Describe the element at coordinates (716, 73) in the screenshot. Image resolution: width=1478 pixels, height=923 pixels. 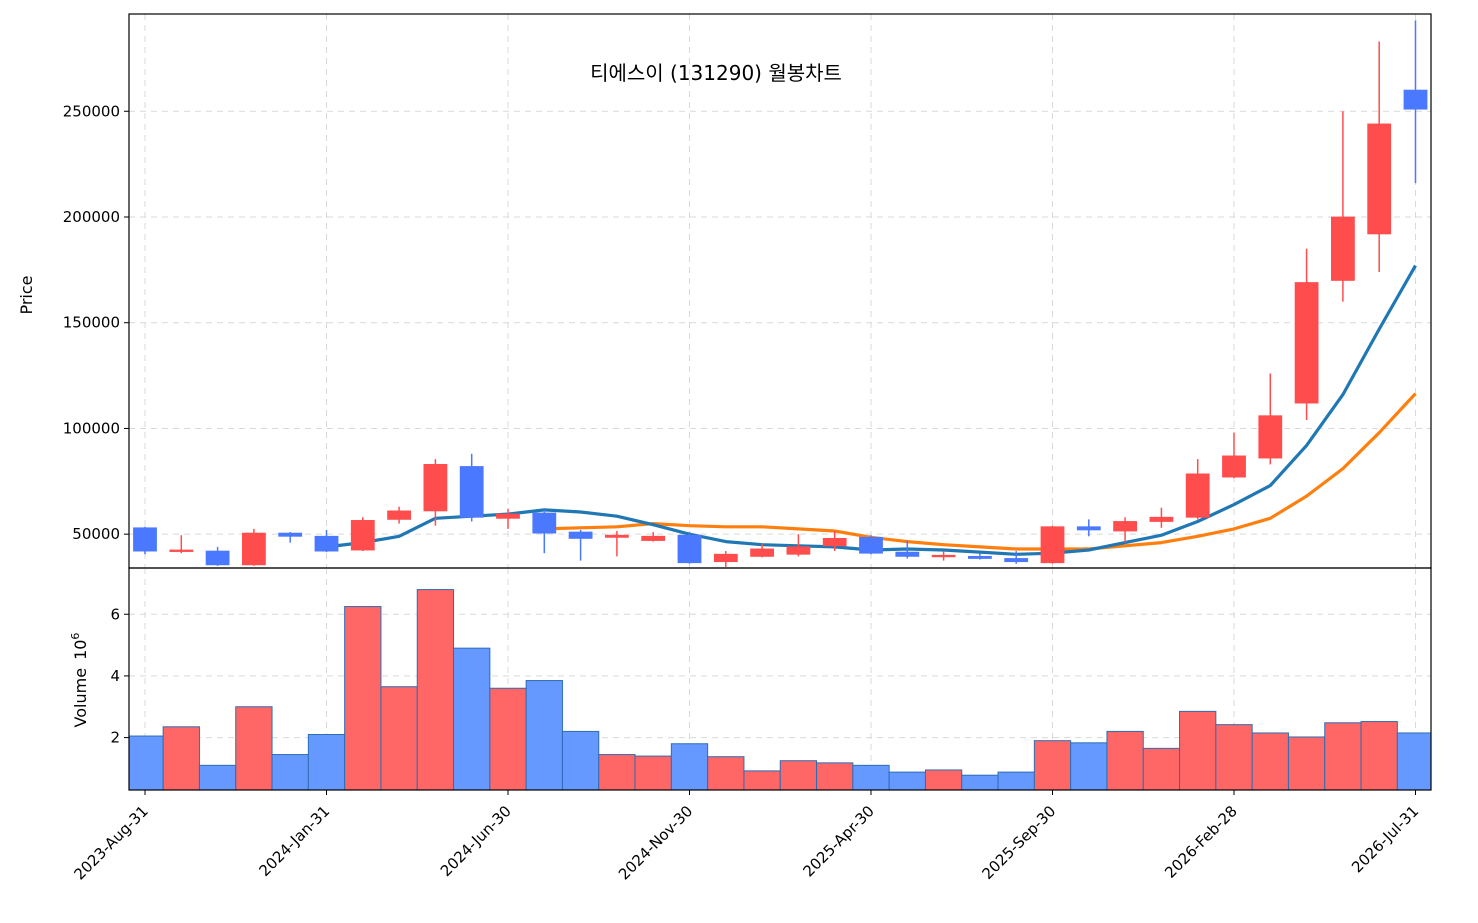
I see `chart-title: 티에스이 (131290) 월봉차트` at that location.